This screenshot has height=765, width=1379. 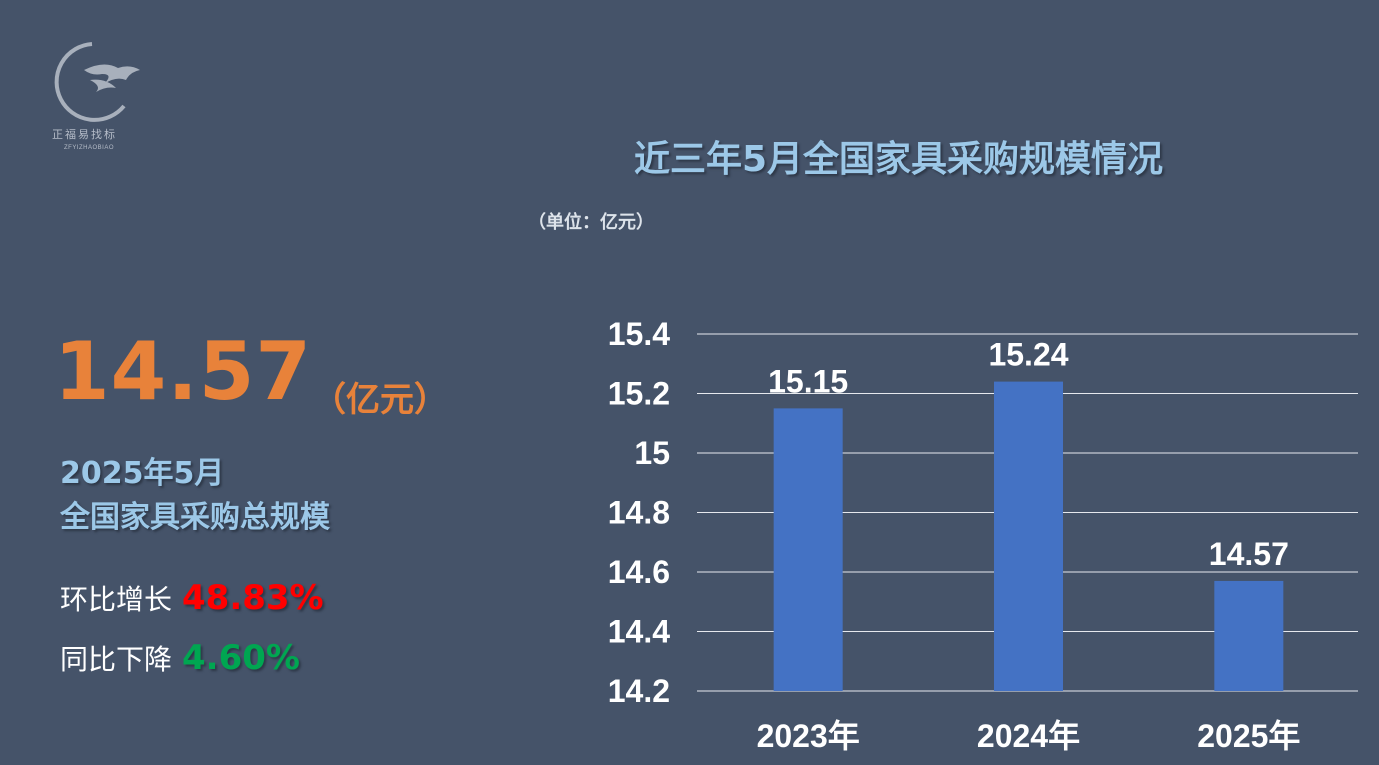 I want to click on logo-text: 正福易找标, so click(x=84, y=134).